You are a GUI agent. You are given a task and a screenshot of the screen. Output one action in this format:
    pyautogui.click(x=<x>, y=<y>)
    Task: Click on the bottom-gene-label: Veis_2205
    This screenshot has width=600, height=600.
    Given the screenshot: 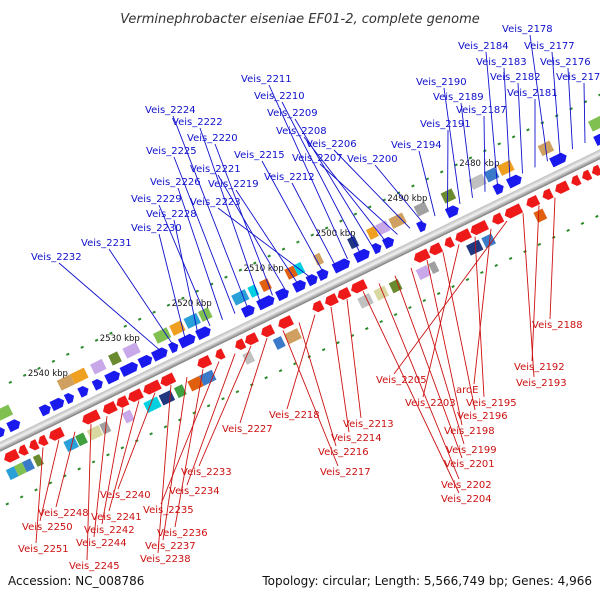 What is the action you would take?
    pyautogui.click(x=401, y=380)
    